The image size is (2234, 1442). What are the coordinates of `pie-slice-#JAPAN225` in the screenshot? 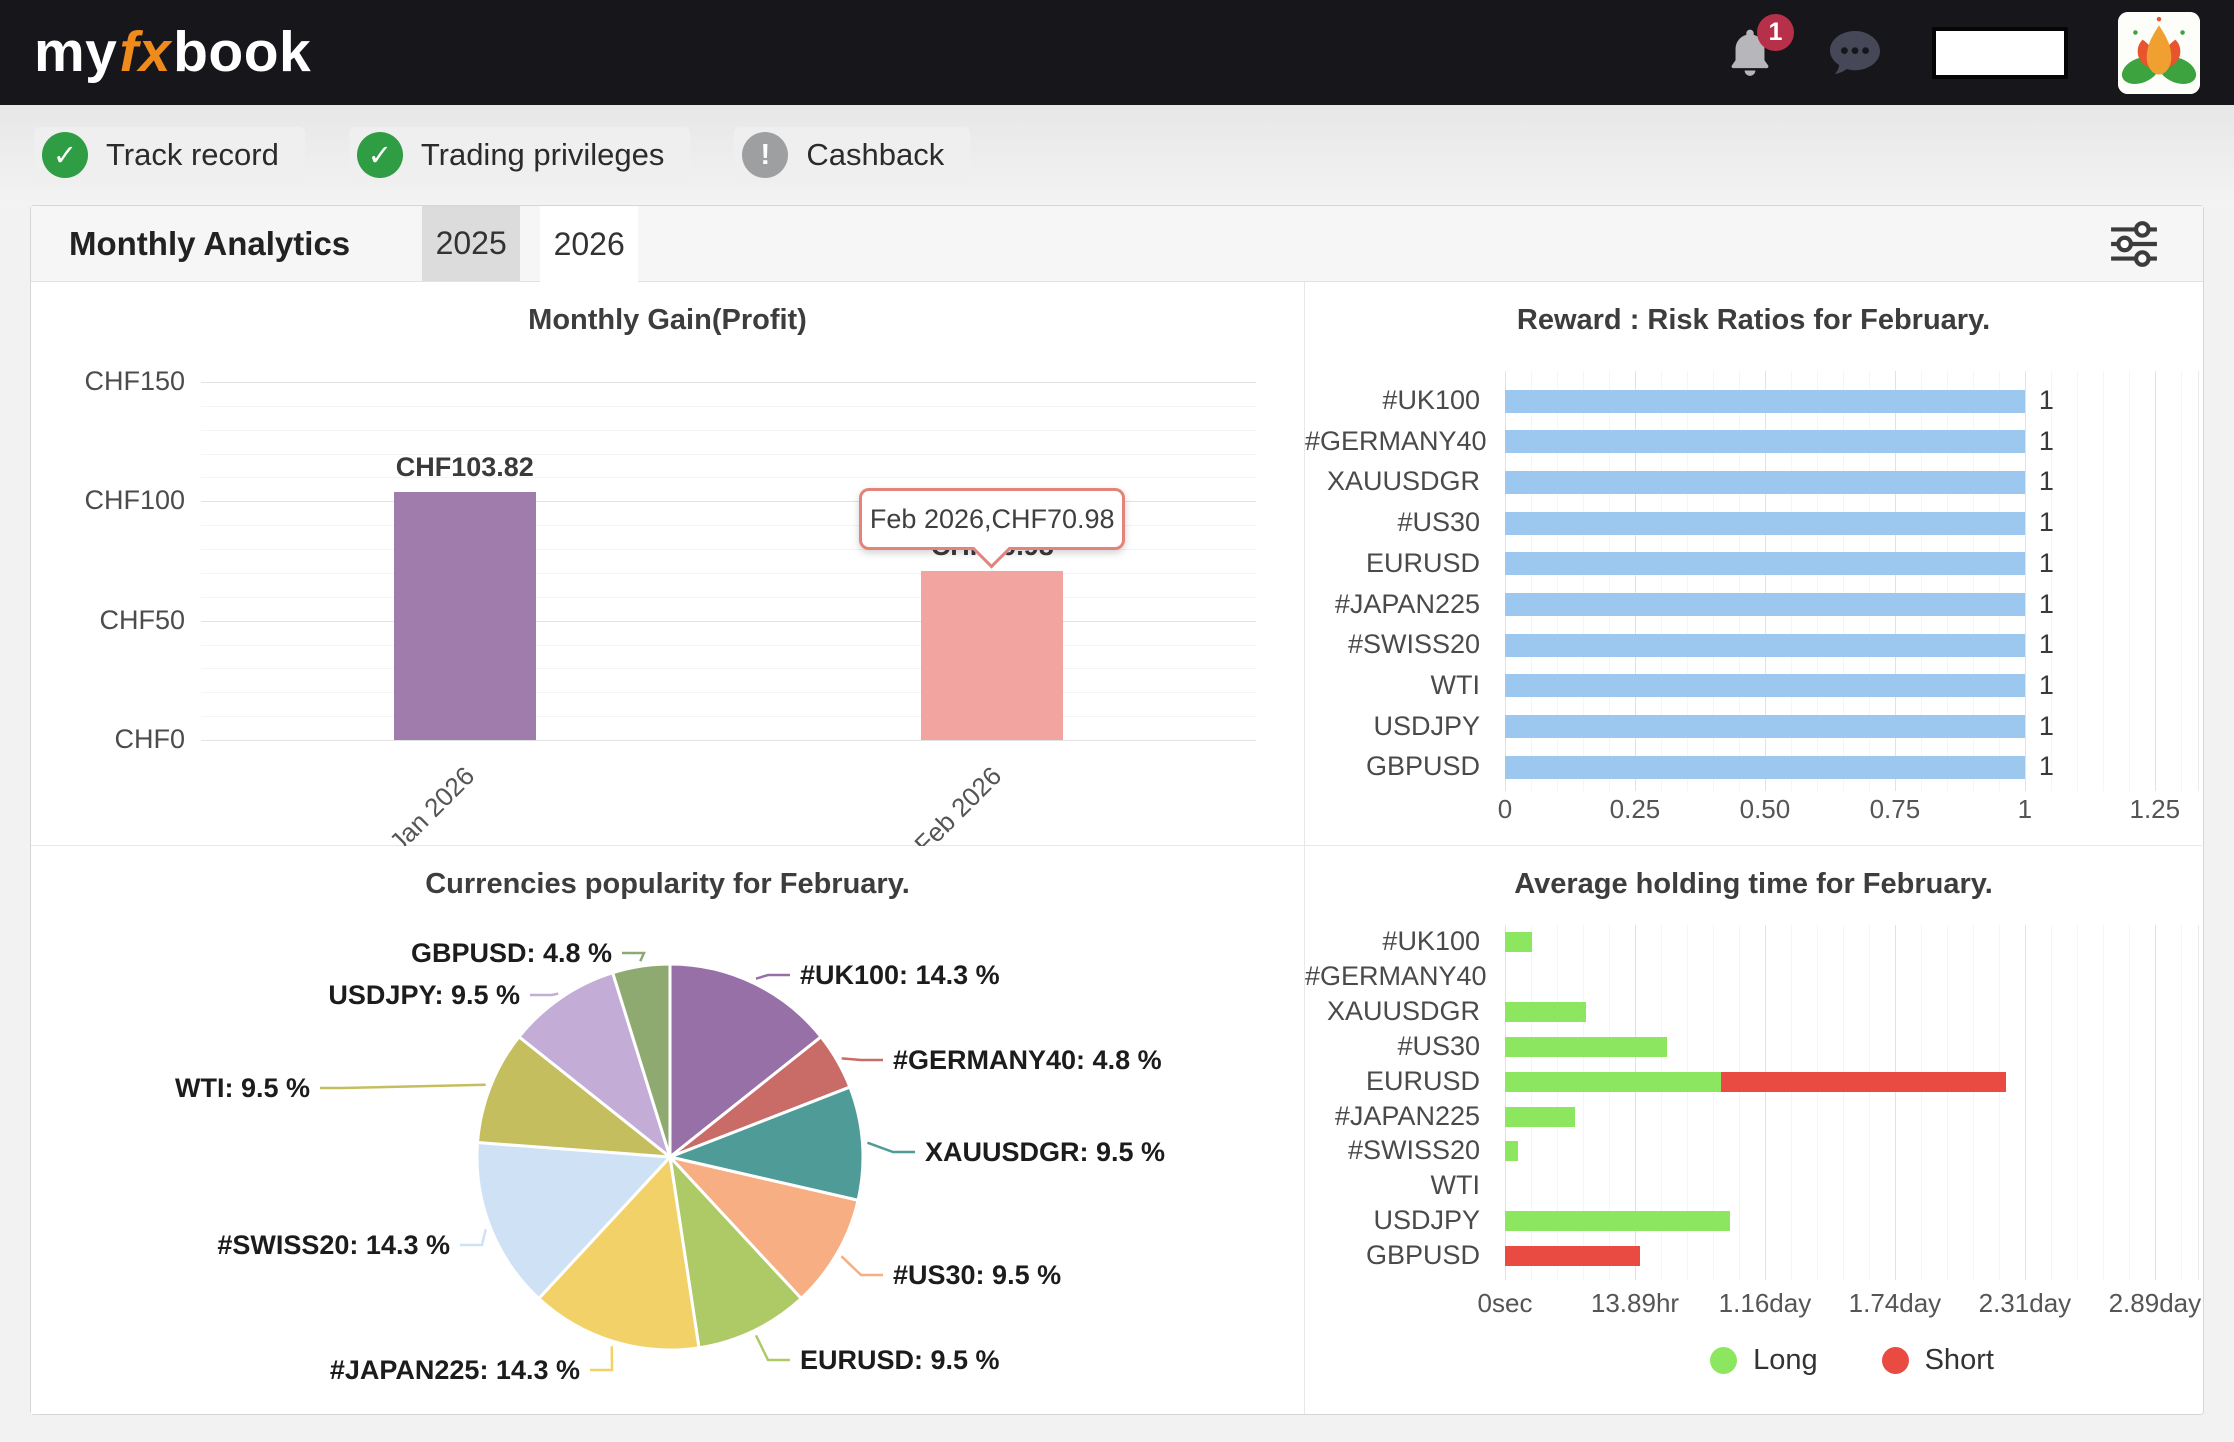 It's located at (618, 1252).